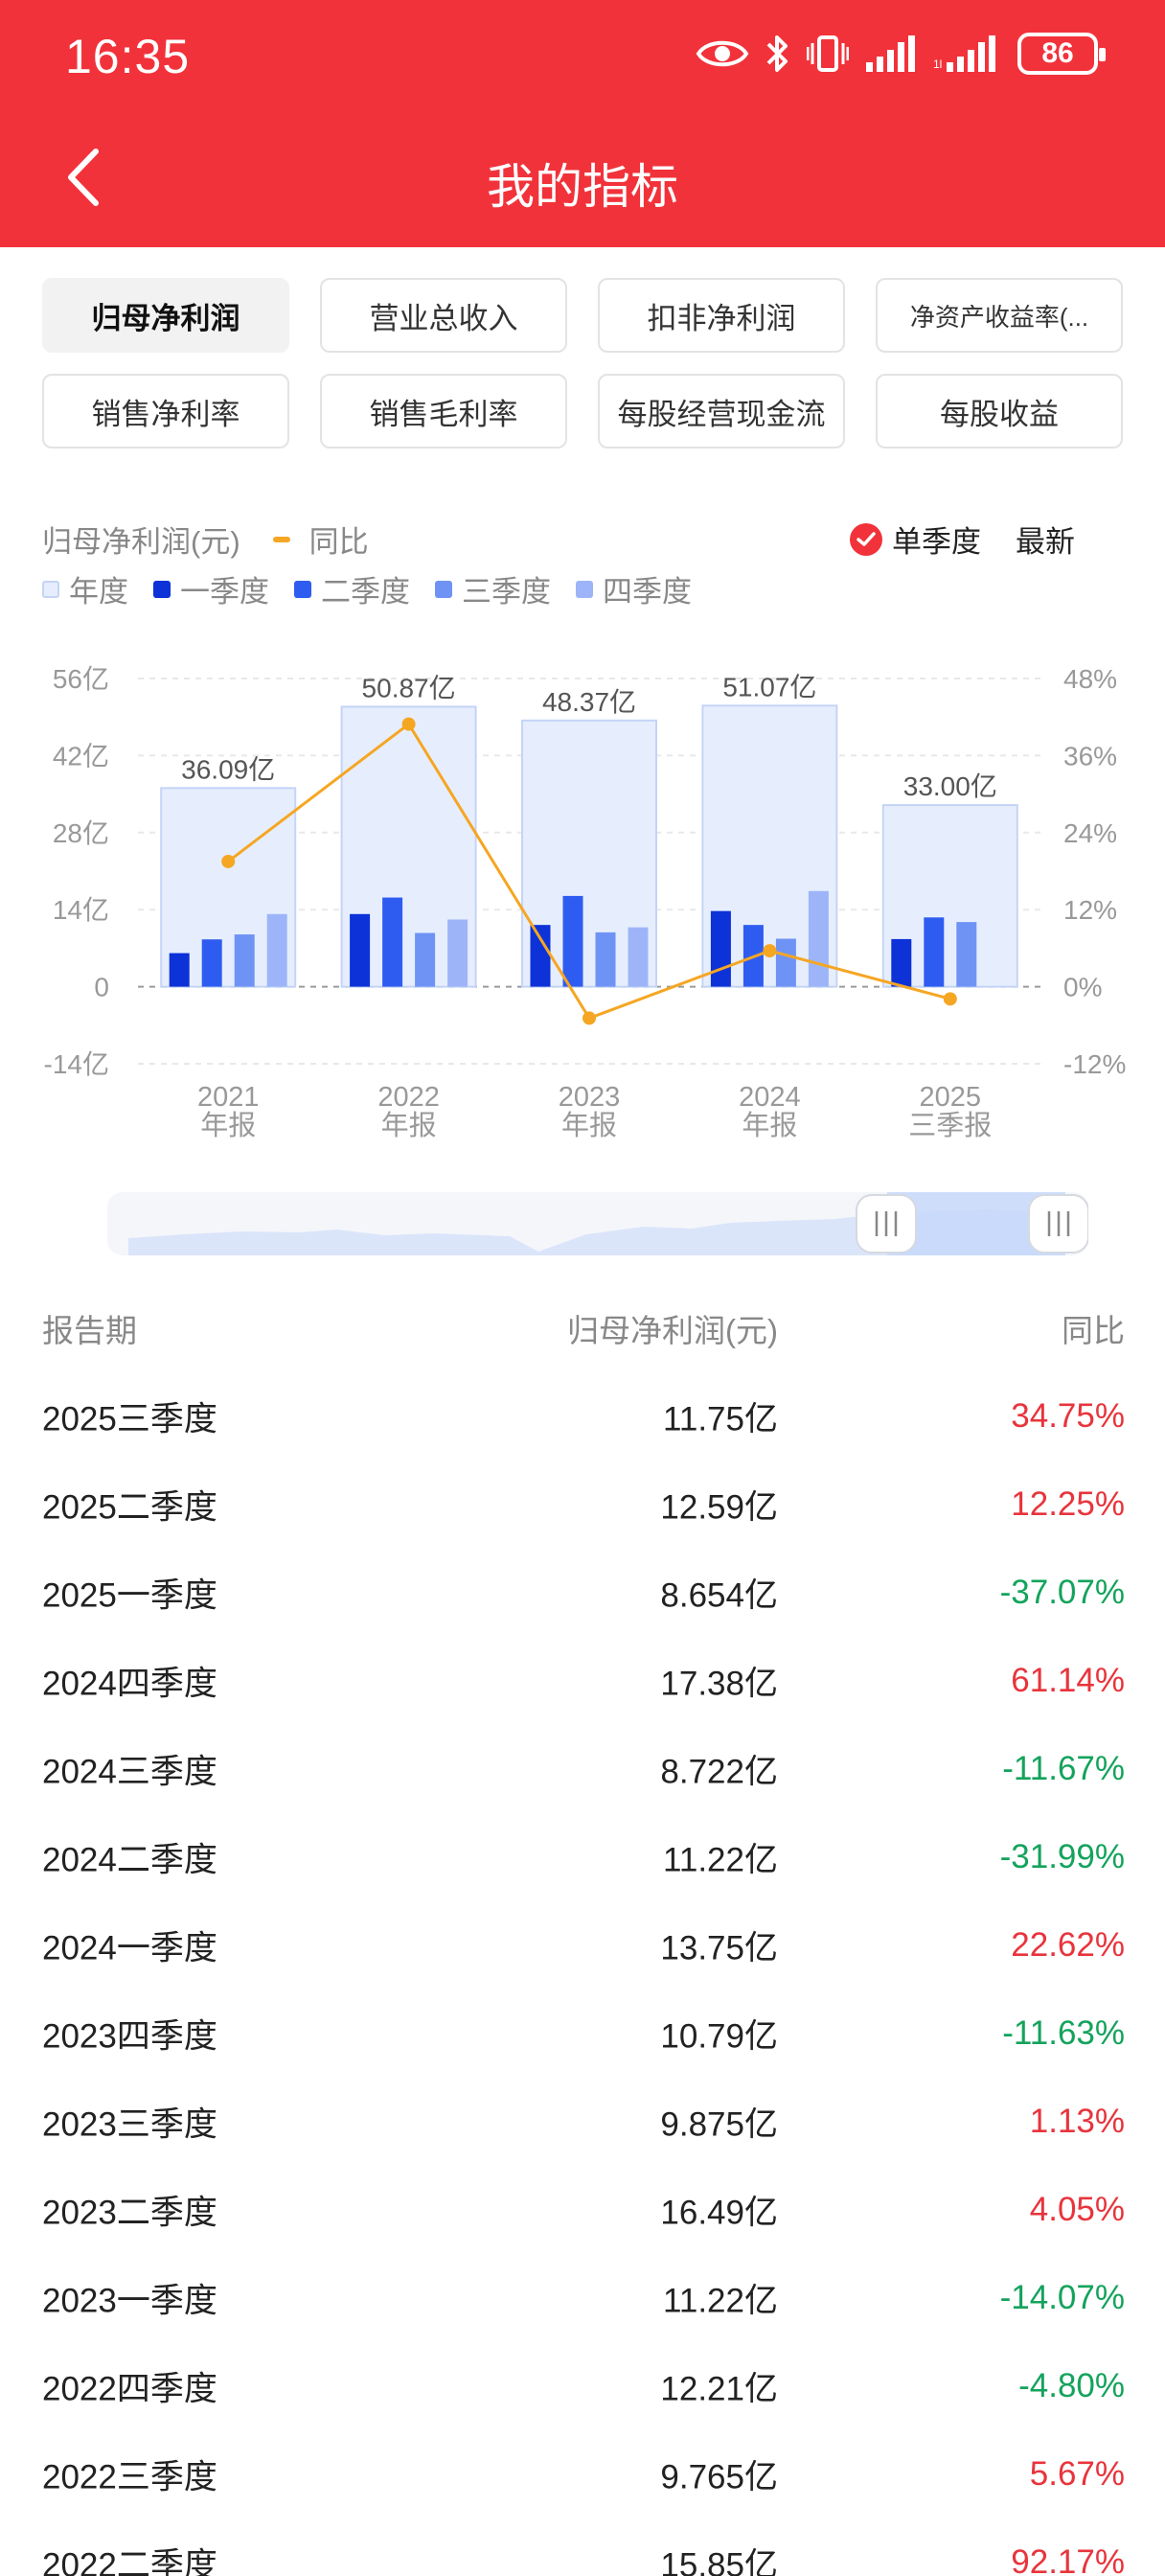 The height and width of the screenshot is (2576, 1165). Describe the element at coordinates (129, 2389) in the screenshot. I see `row-period: 2022四季度` at that location.